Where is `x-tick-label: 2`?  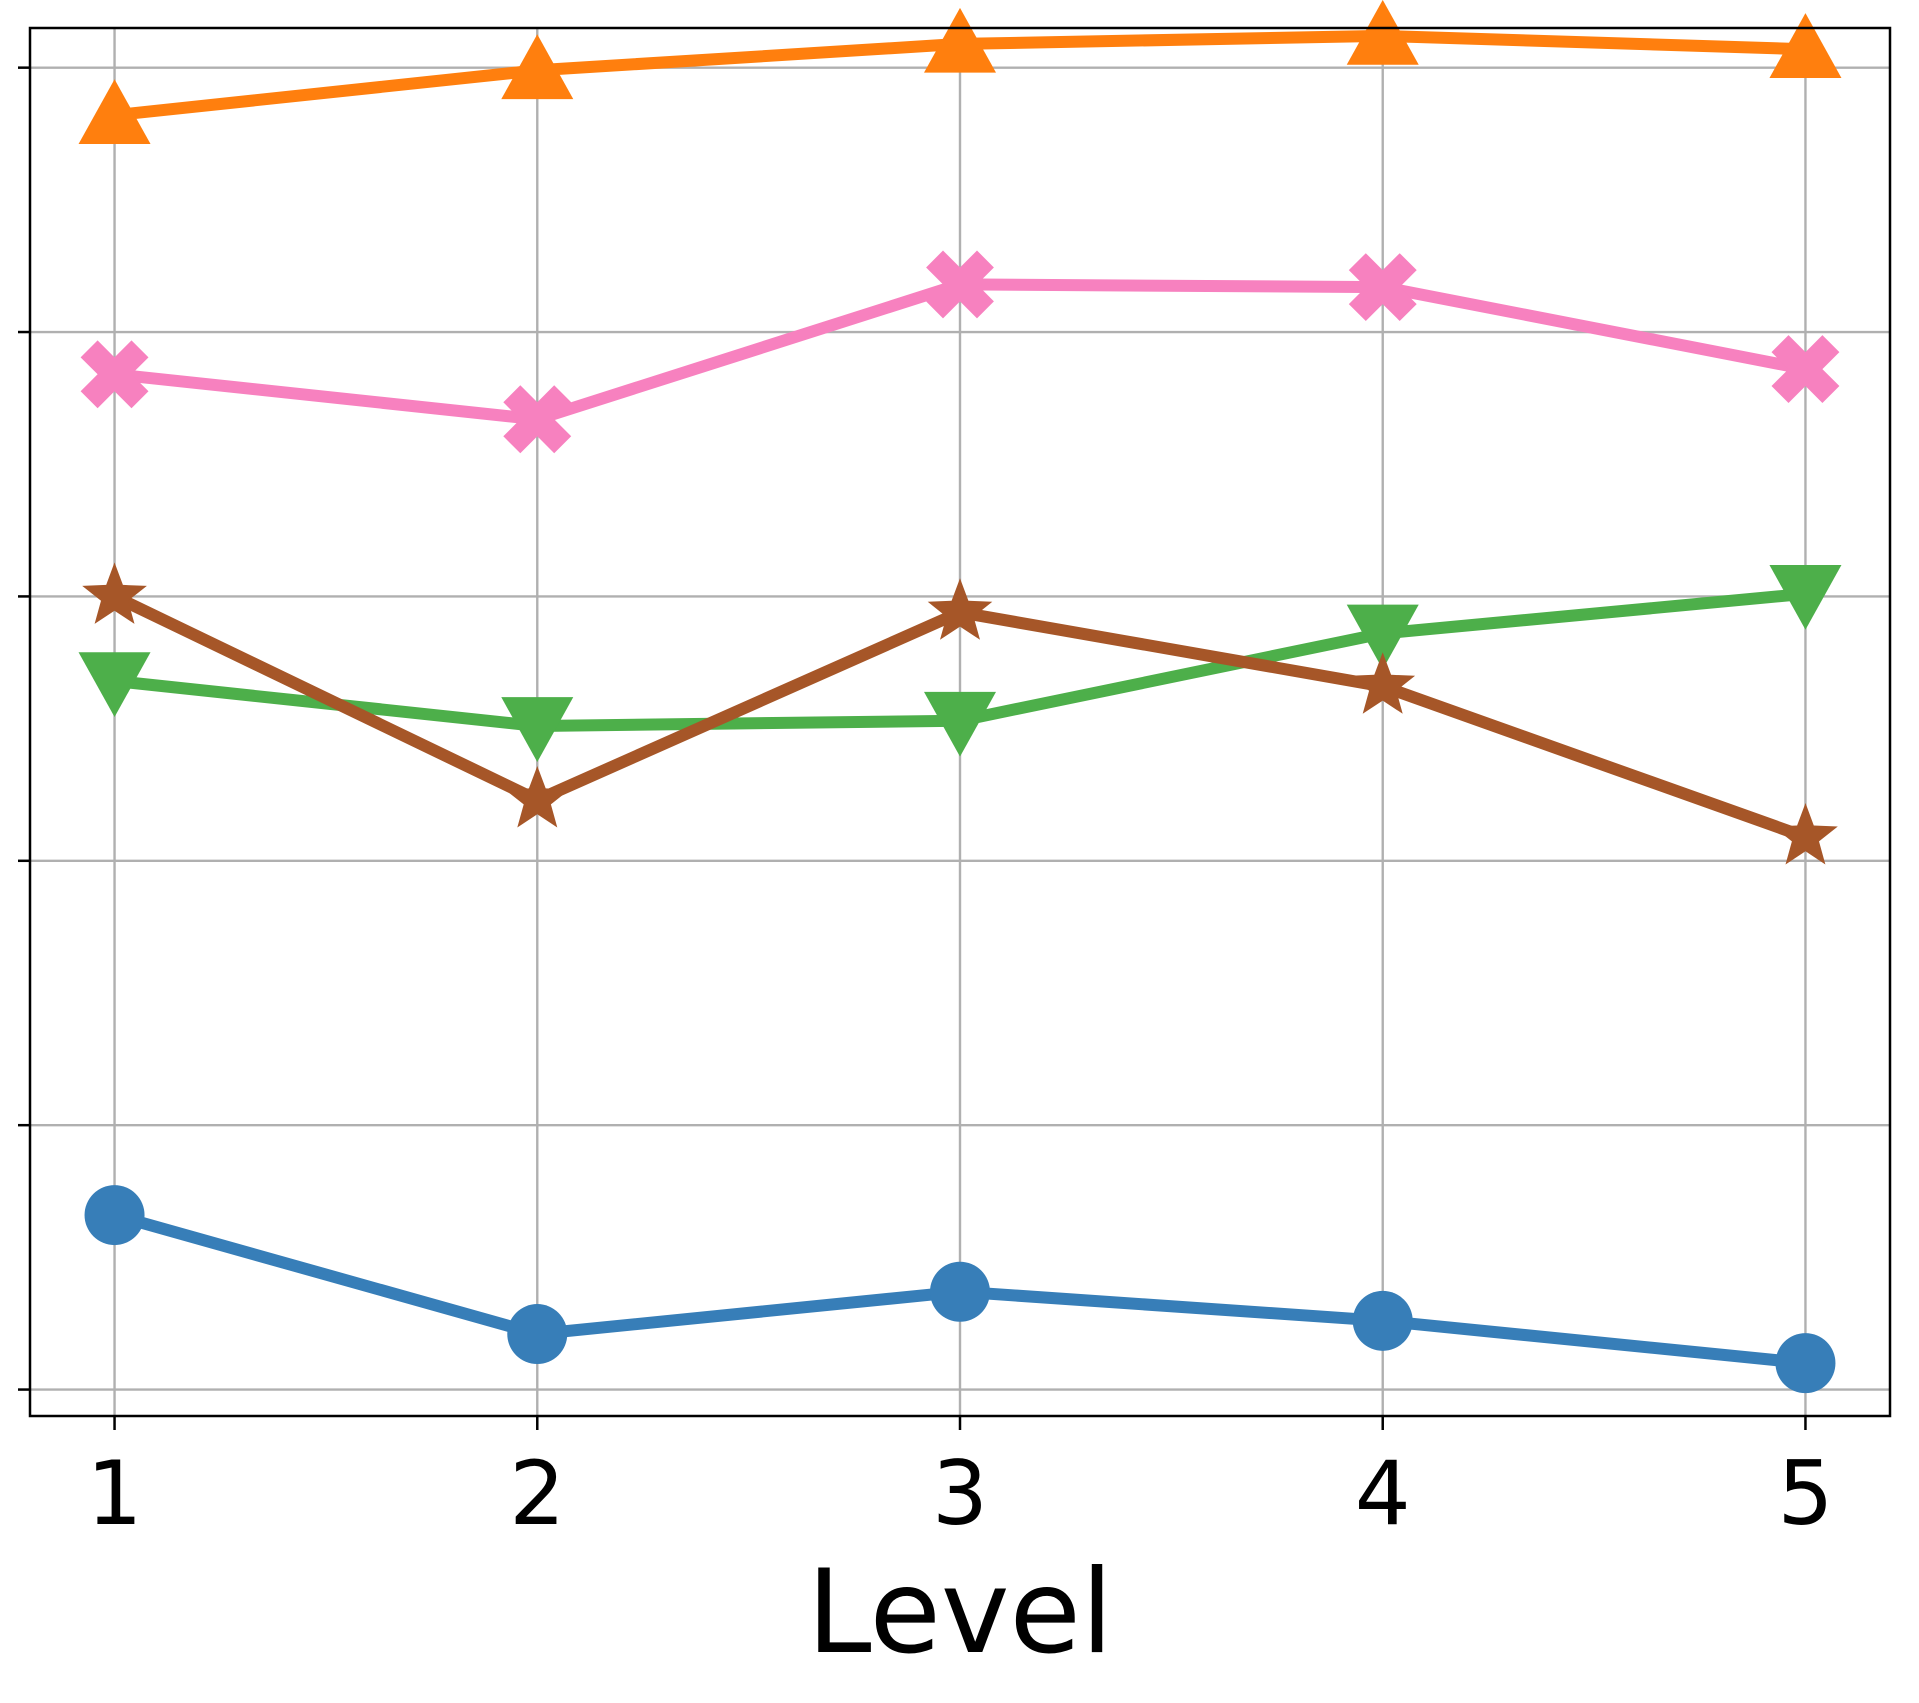
x-tick-label: 2 is located at coordinates (537, 1493).